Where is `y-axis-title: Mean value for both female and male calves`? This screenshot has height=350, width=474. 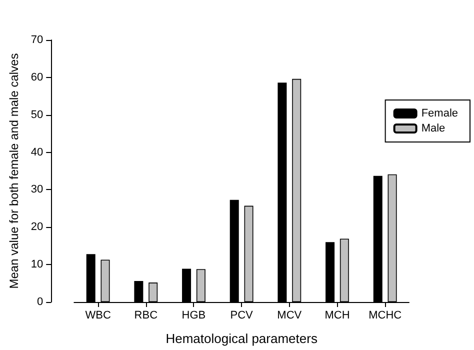 y-axis-title: Mean value for both female and male calves is located at coordinates (14, 171).